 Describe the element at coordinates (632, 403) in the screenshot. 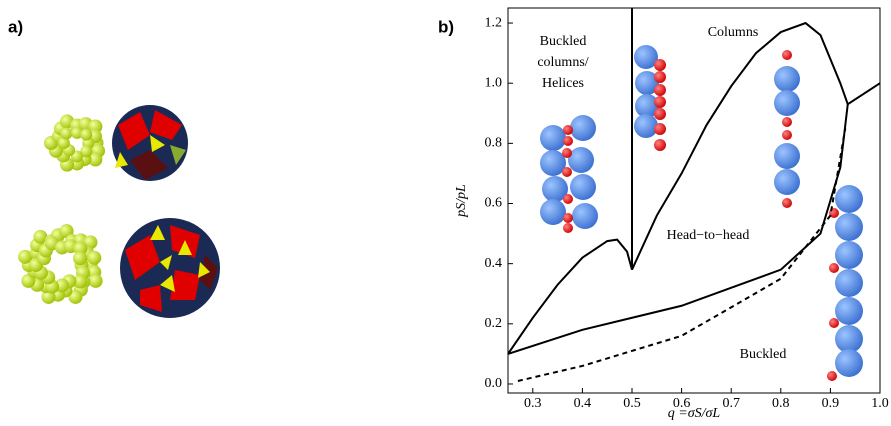

I see `x-tick-label: 0.5` at that location.